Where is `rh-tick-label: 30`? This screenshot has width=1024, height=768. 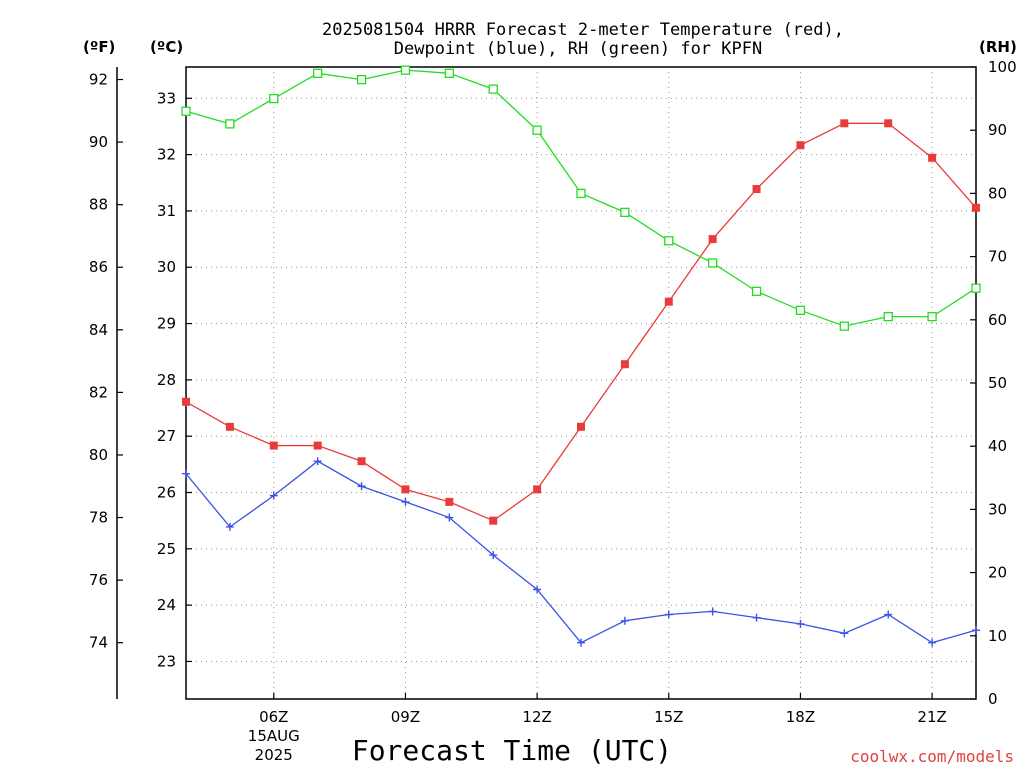 rh-tick-label: 30 is located at coordinates (997, 509).